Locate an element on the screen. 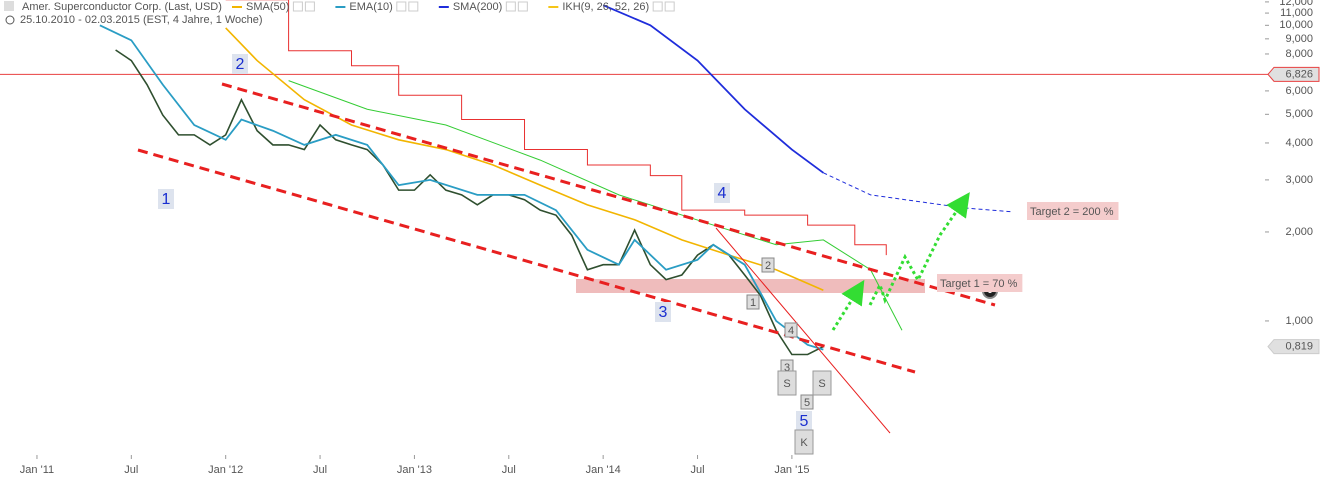 This screenshot has height=483, width=1321. wave-label: 2 is located at coordinates (240, 64).